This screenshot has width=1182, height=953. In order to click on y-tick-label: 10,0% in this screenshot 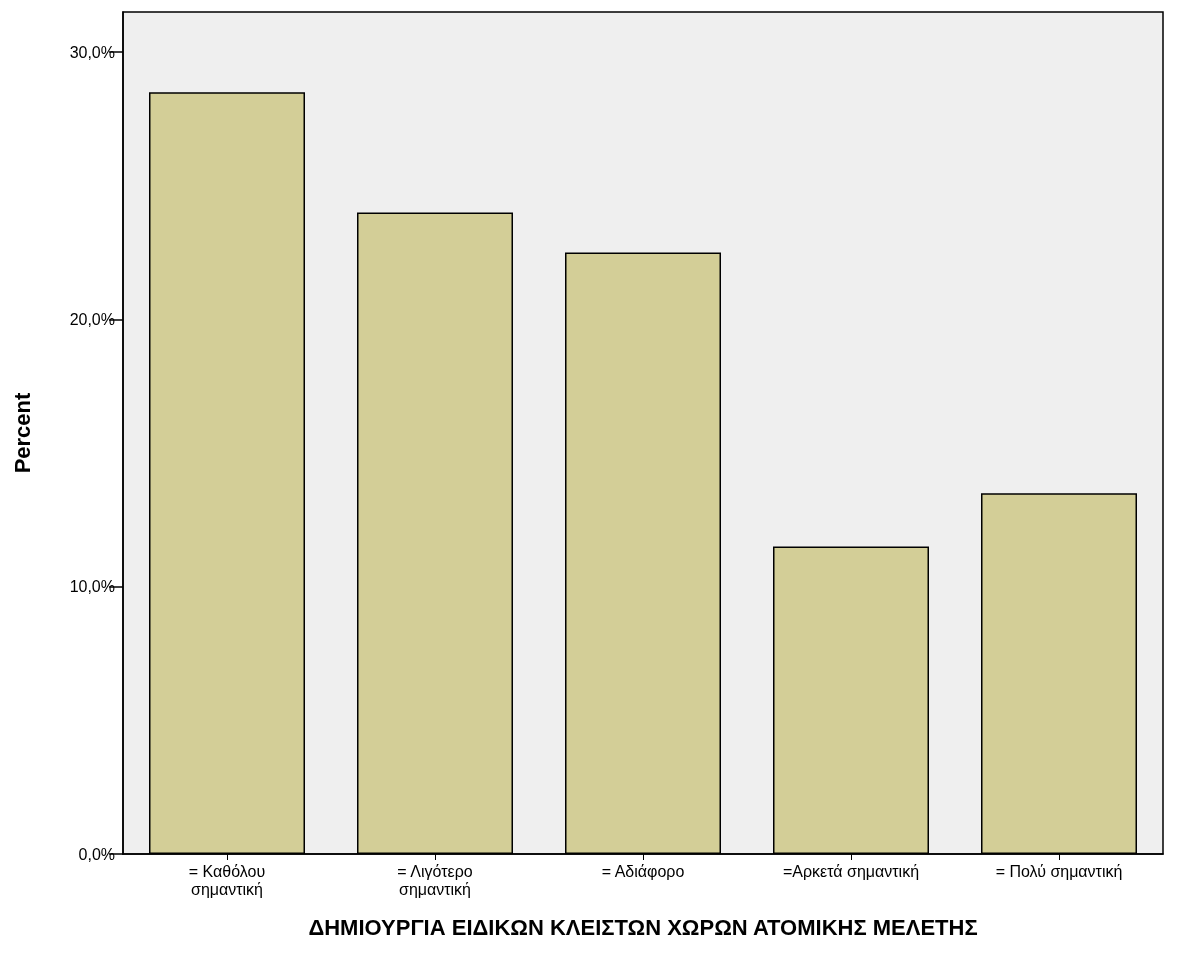, I will do `click(92, 587)`.